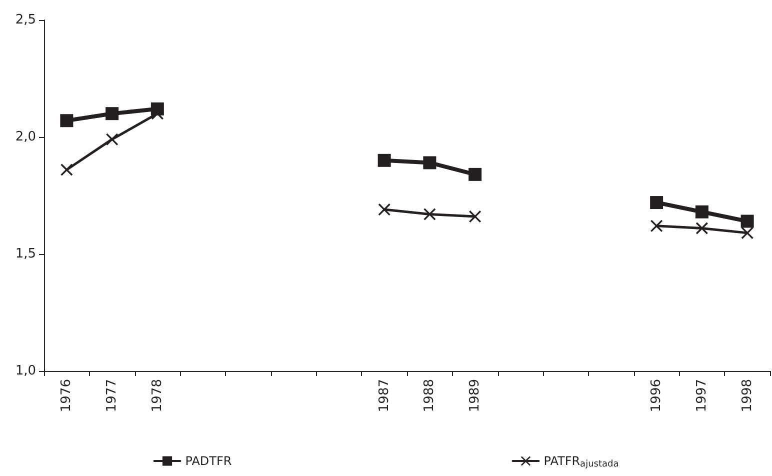  What do you see at coordinates (702, 395) in the screenshot?
I see `x-tick-label: 1997` at bounding box center [702, 395].